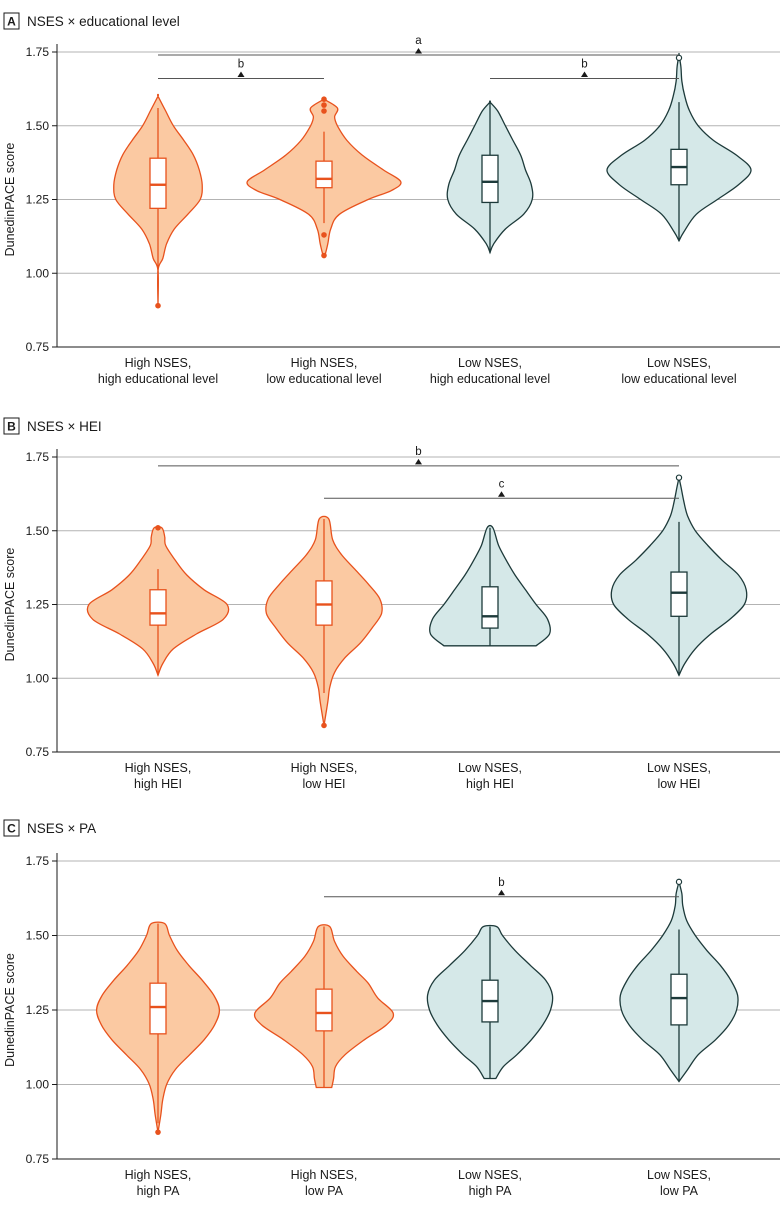  What do you see at coordinates (61, 828) in the screenshot?
I see `panel-title: NSES × PA` at bounding box center [61, 828].